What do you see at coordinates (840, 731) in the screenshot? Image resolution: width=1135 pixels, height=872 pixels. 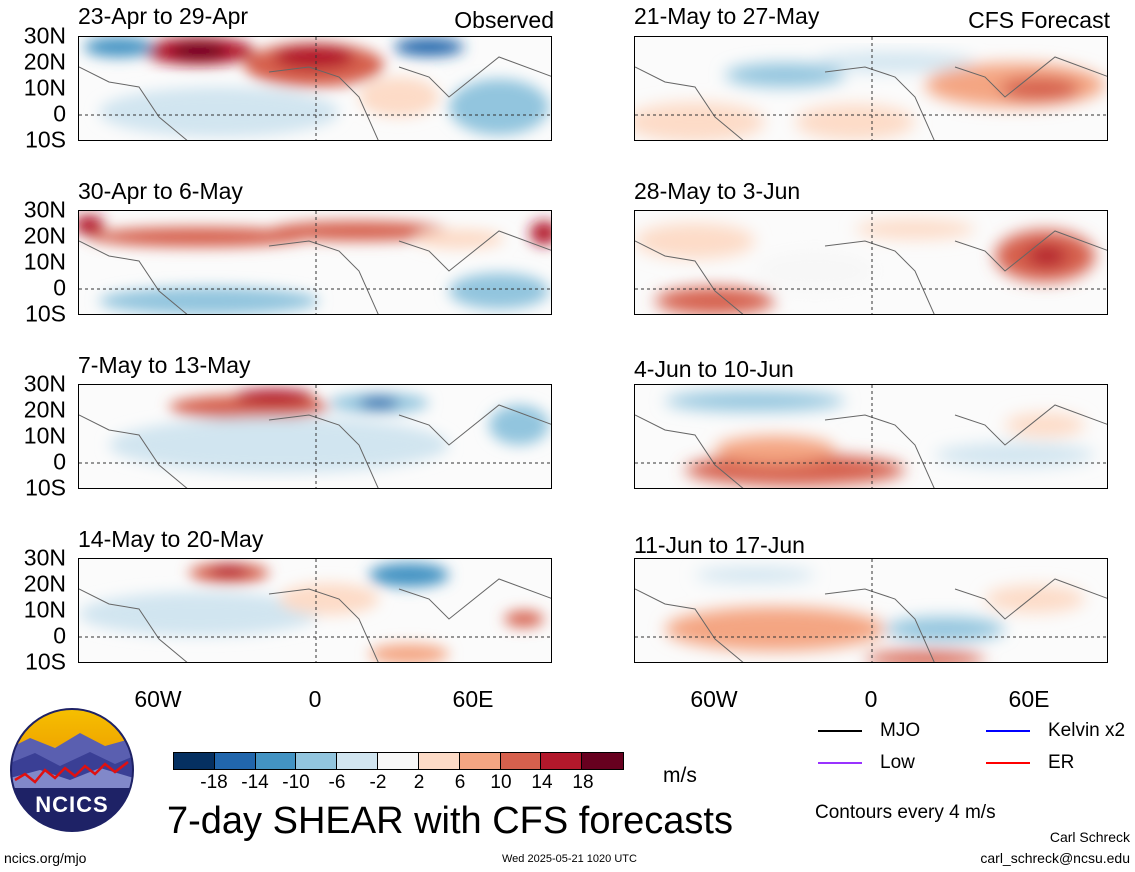 I see `legend-swatch-mjo` at bounding box center [840, 731].